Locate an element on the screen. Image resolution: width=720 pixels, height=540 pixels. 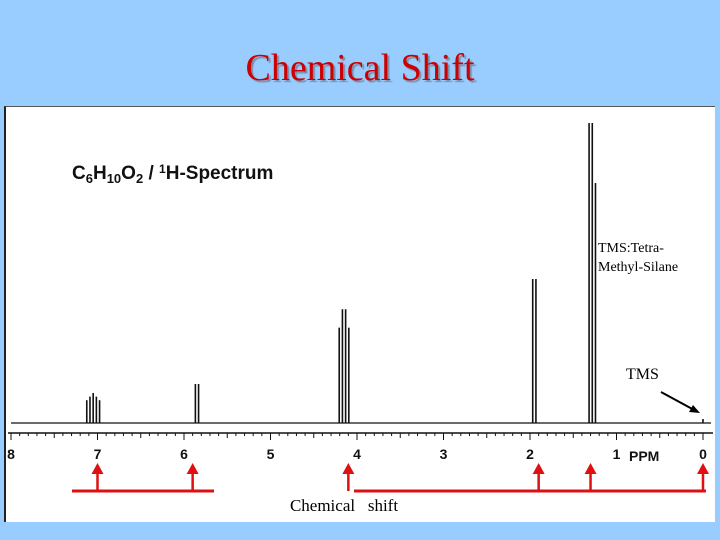
chemical-shift-label: Chemical shift is located at coordinates (344, 505).